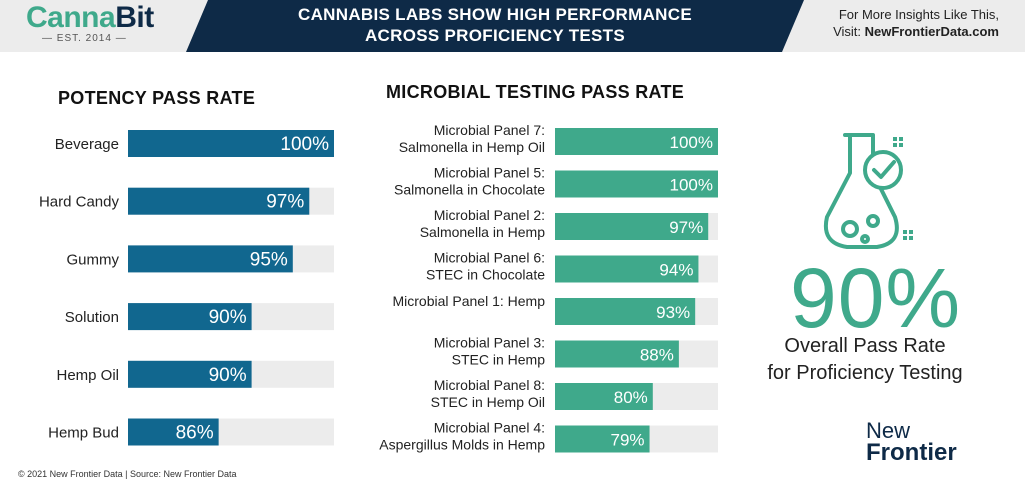  Describe the element at coordinates (628, 440) in the screenshot. I see `microbial-bar-value-label: 79%` at that location.